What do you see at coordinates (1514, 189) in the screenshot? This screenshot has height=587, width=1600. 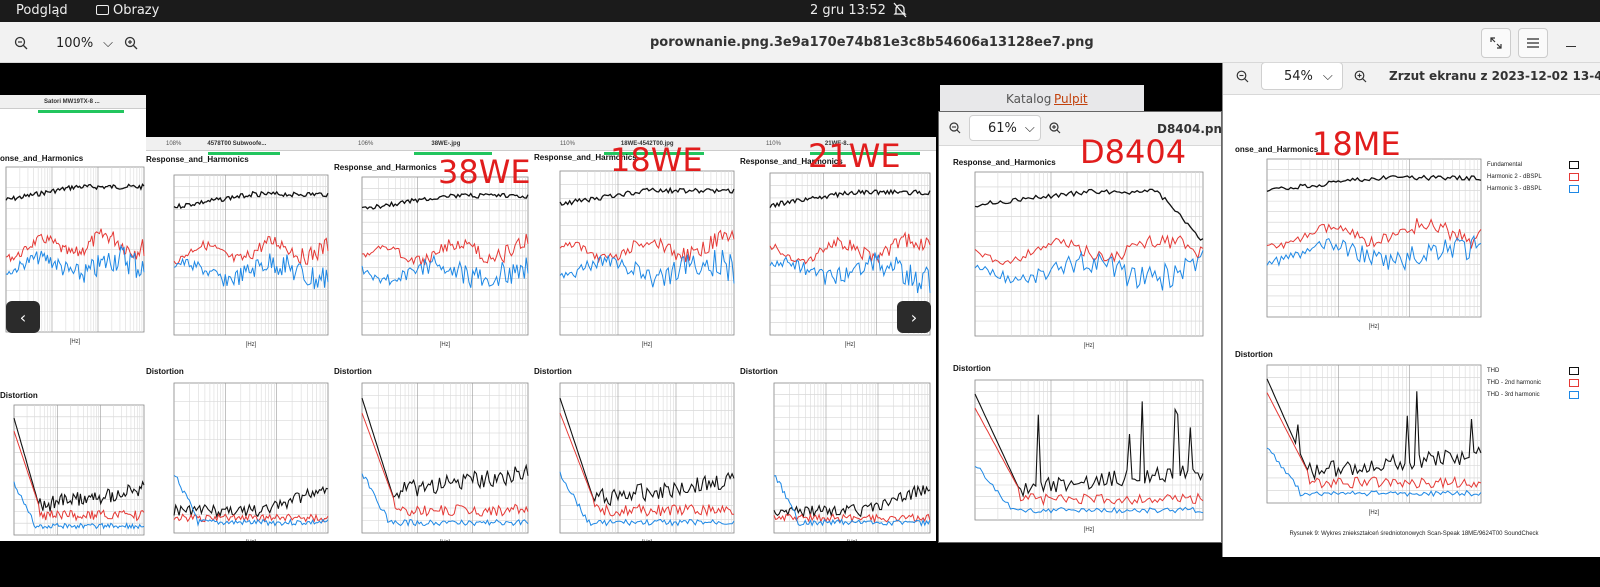 I see `legend-label: Harmonic 3 - dBSPL` at bounding box center [1514, 189].